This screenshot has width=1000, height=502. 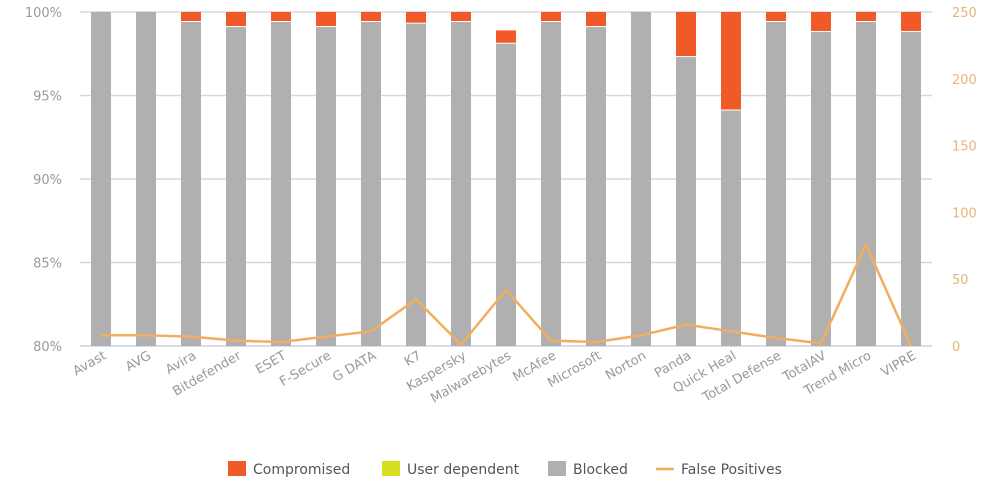 What do you see at coordinates (138, 361) in the screenshot?
I see `x-tick-label: AVG` at bounding box center [138, 361].